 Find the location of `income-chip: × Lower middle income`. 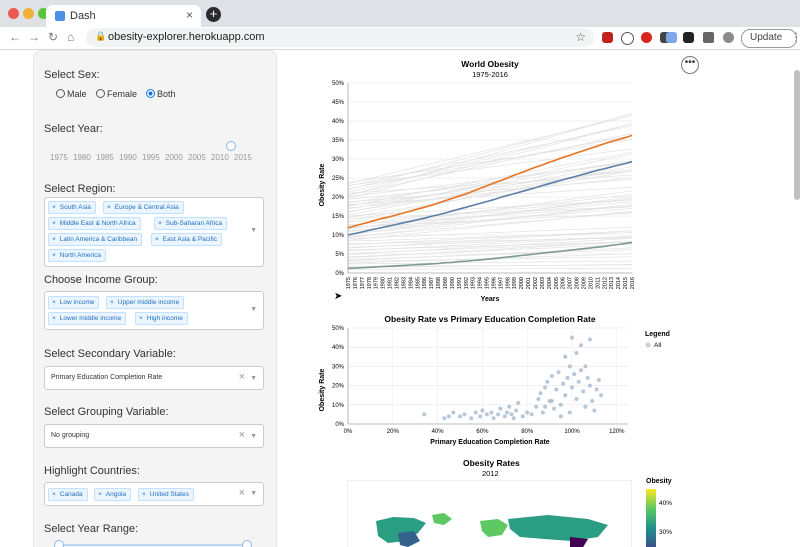

income-chip: × Lower middle income is located at coordinates (87, 318).